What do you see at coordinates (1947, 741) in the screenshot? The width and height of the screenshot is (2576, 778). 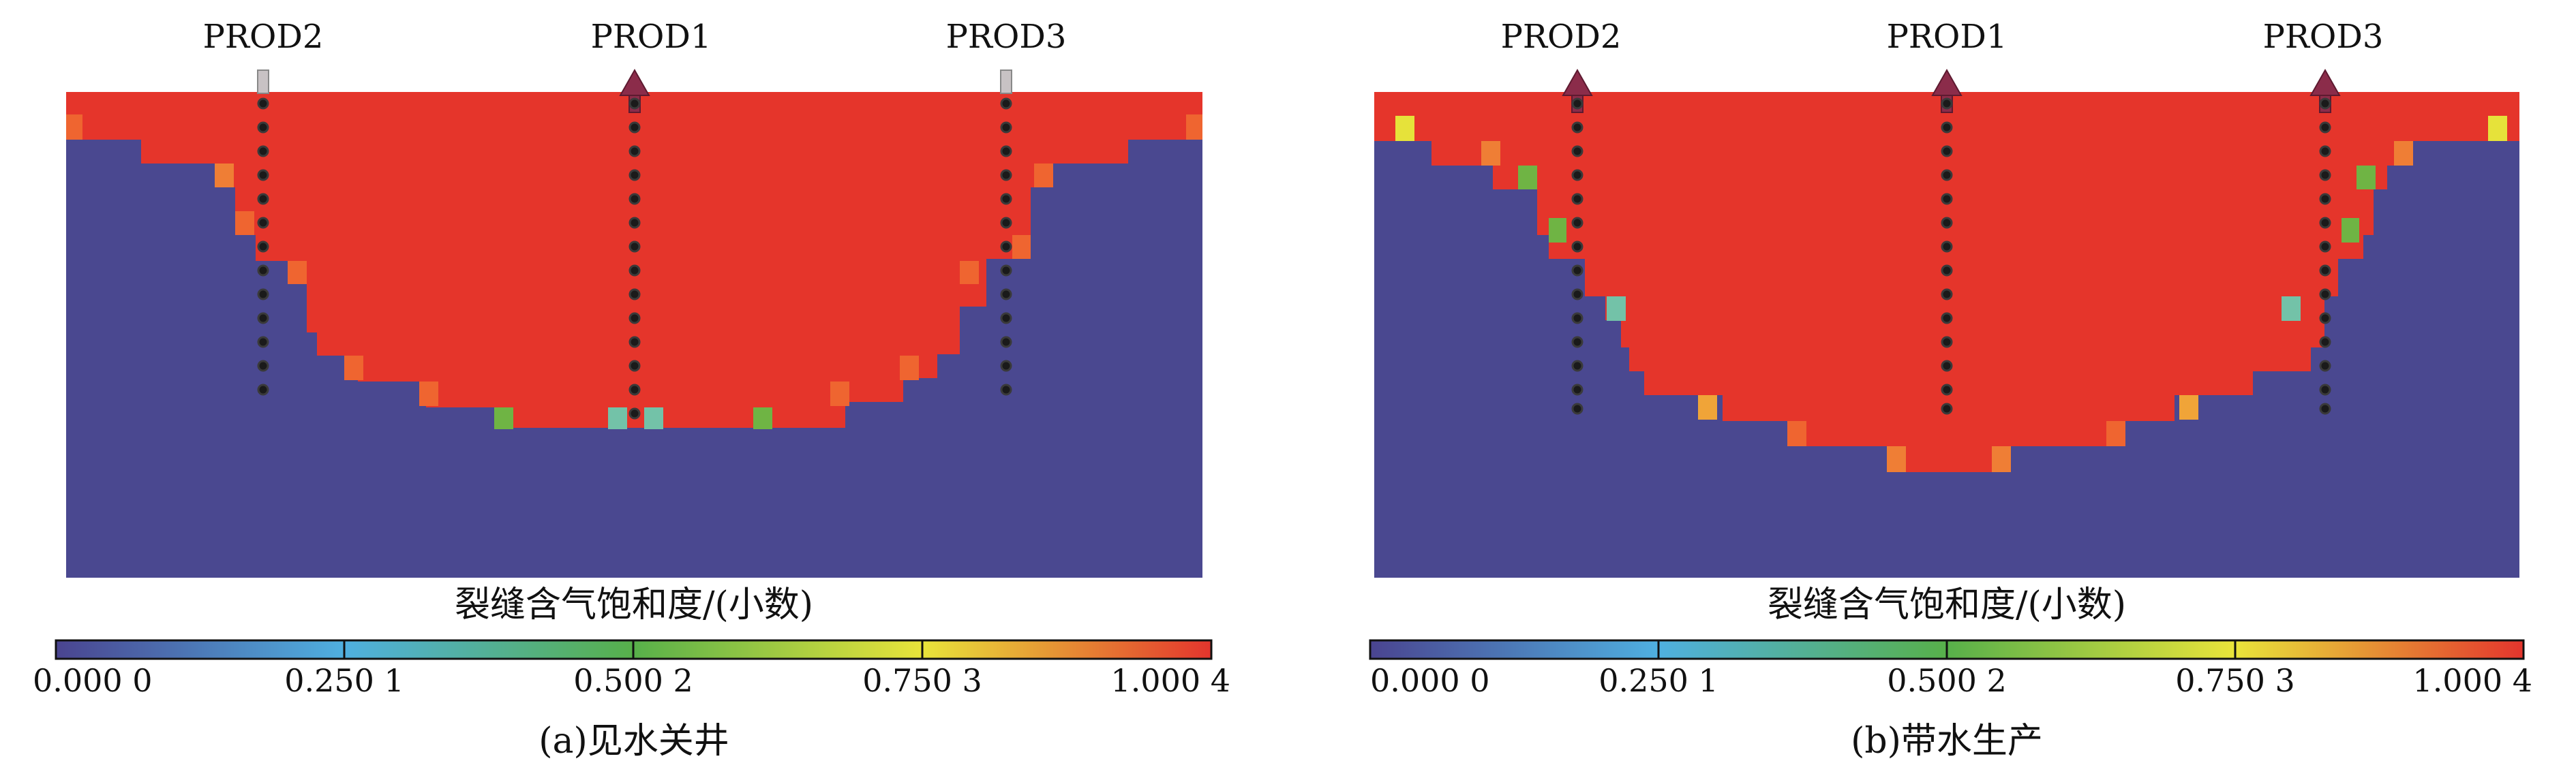 I see `panel-caption: (b)带水生产` at bounding box center [1947, 741].